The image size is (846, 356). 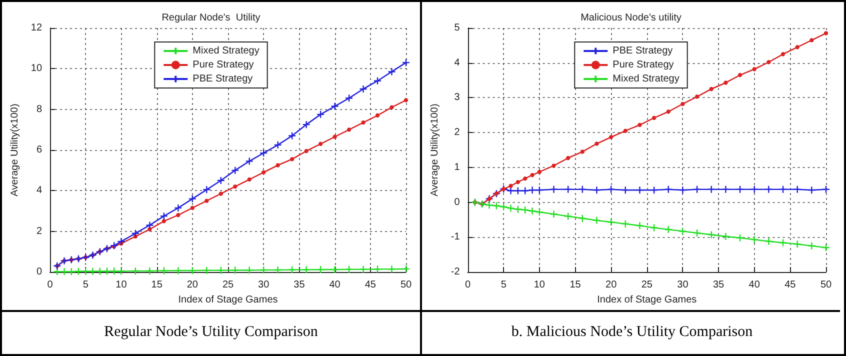 What do you see at coordinates (211, 332) in the screenshot?
I see `text: Regular Node’s Utility Comparison` at bounding box center [211, 332].